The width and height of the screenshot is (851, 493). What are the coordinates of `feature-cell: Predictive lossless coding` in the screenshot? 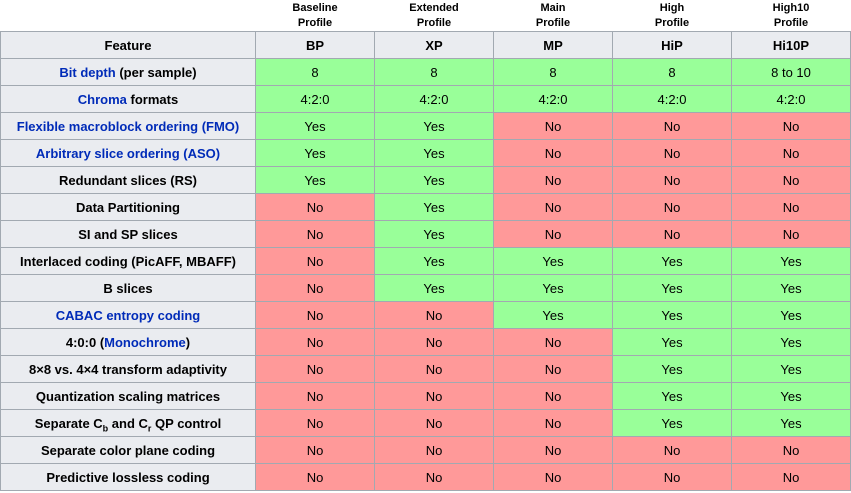 It's located at (128, 477).